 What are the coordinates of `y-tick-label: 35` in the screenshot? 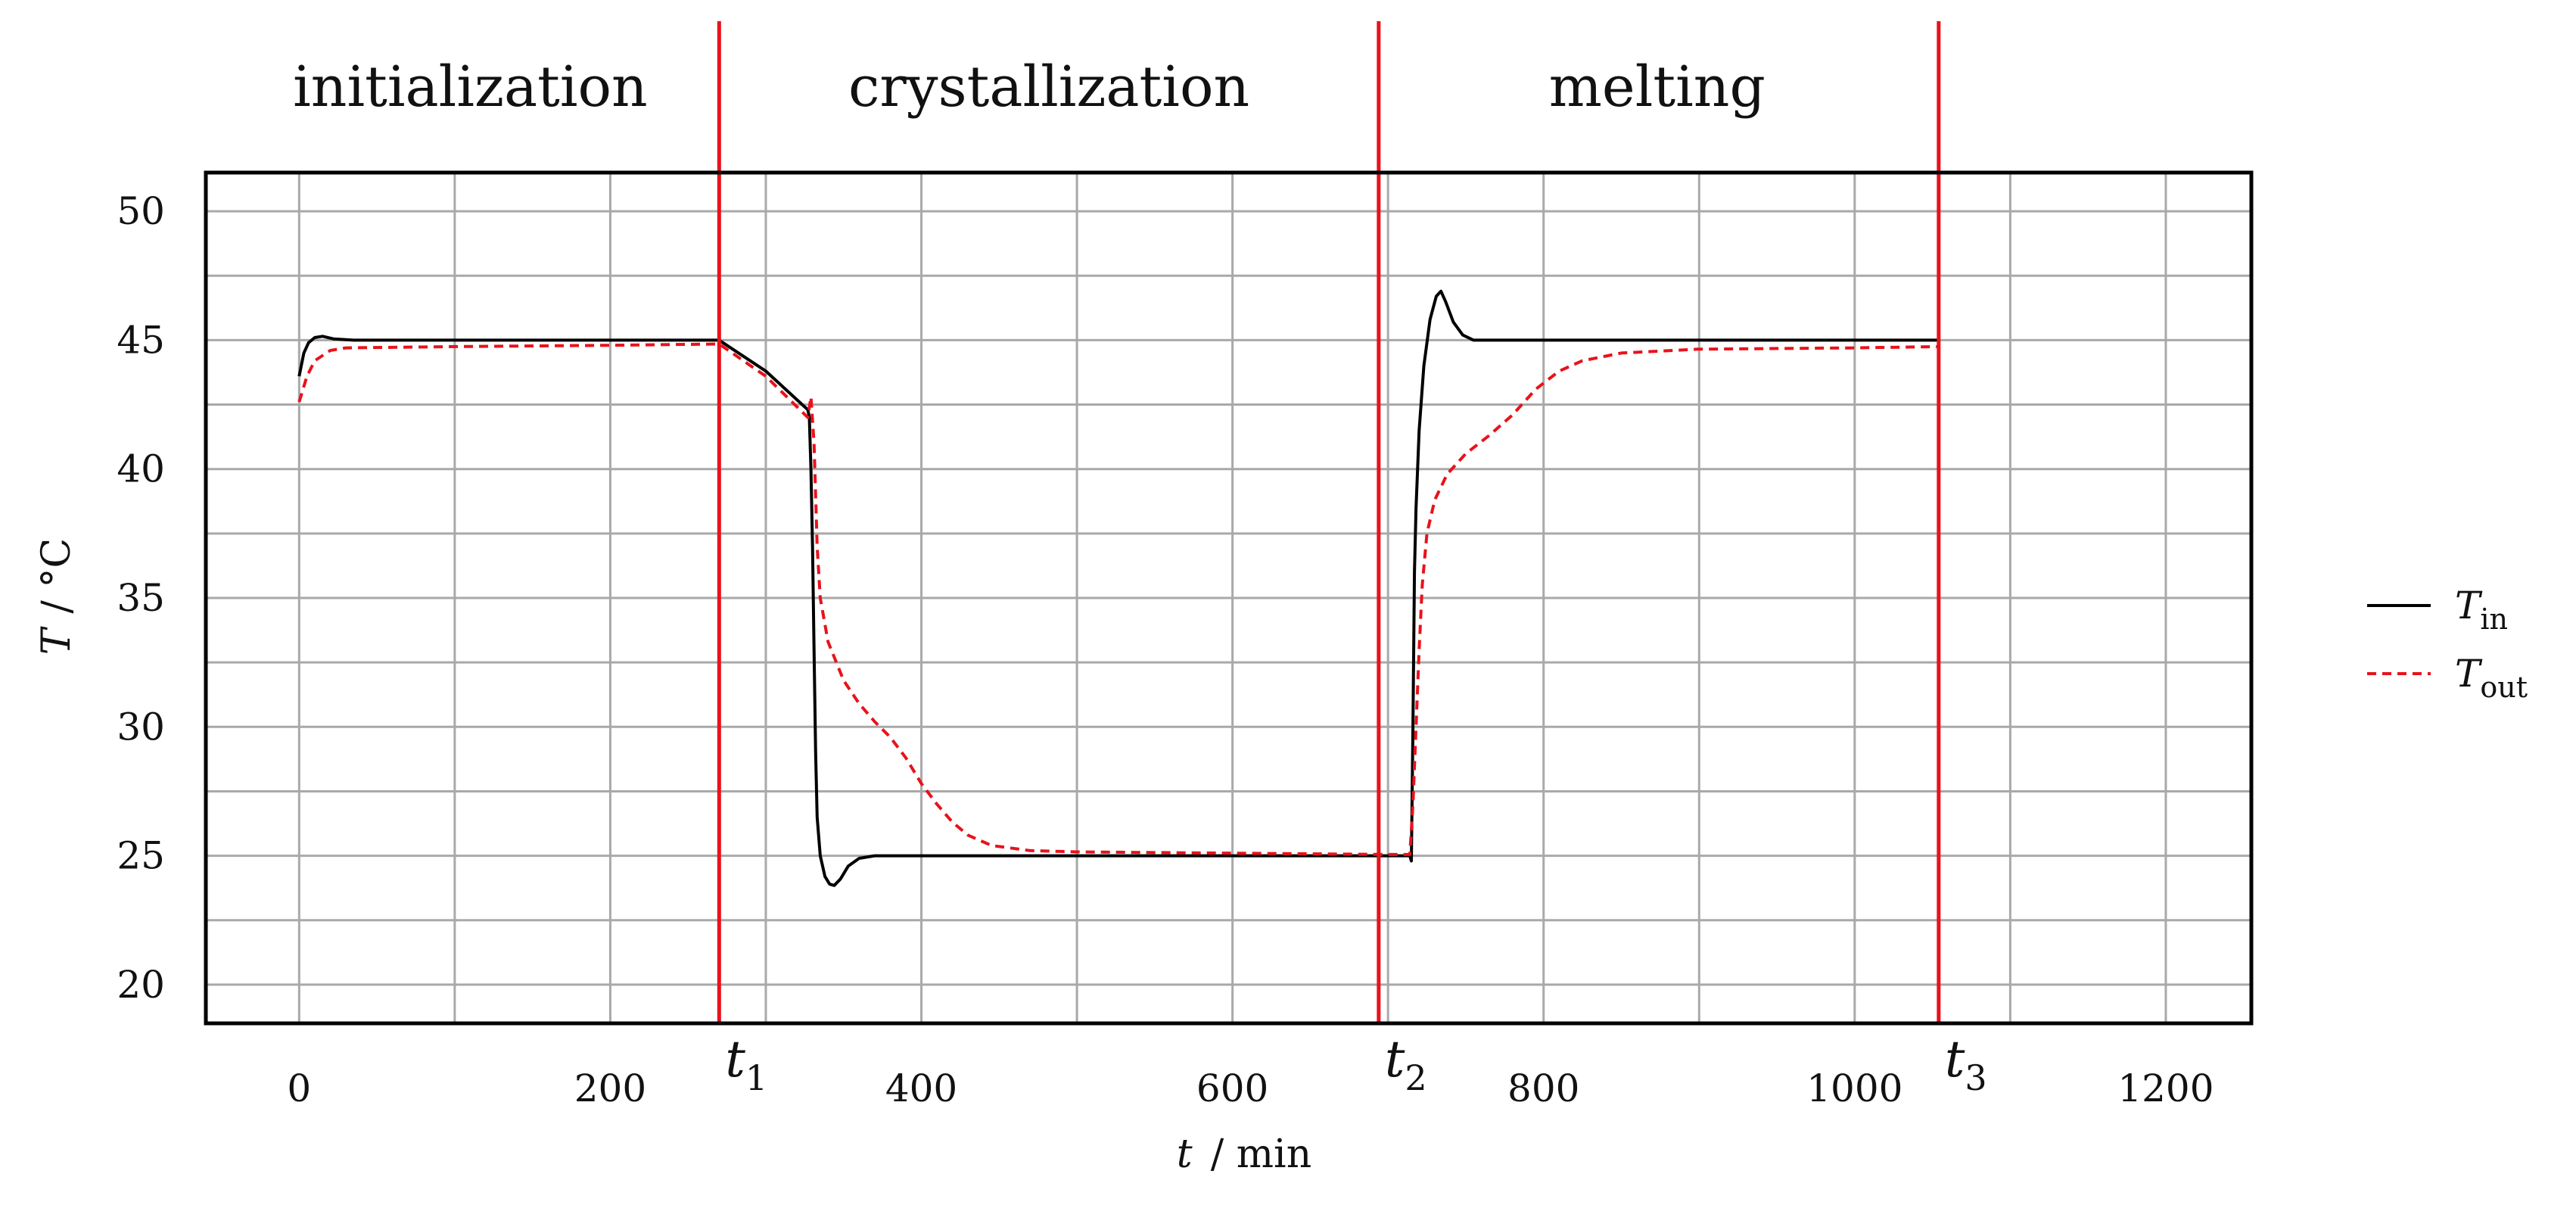 It's located at (141, 598).